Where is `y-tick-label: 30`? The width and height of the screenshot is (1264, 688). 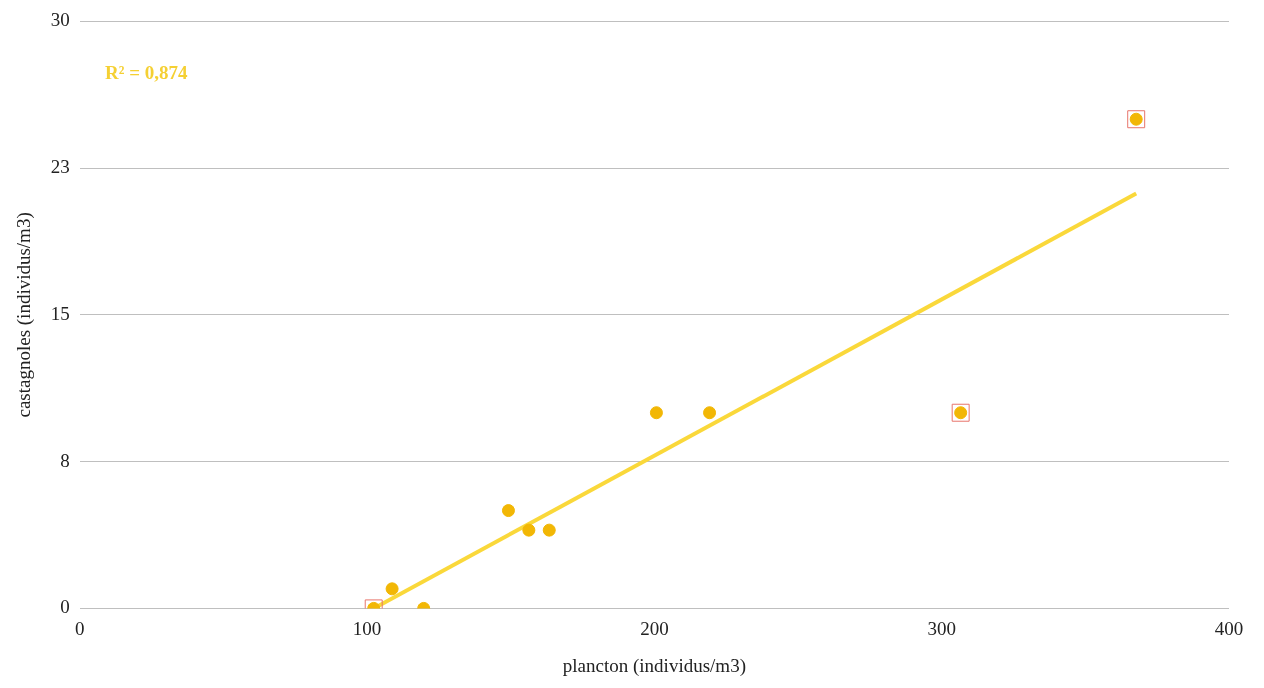 y-tick-label: 30 is located at coordinates (60, 20).